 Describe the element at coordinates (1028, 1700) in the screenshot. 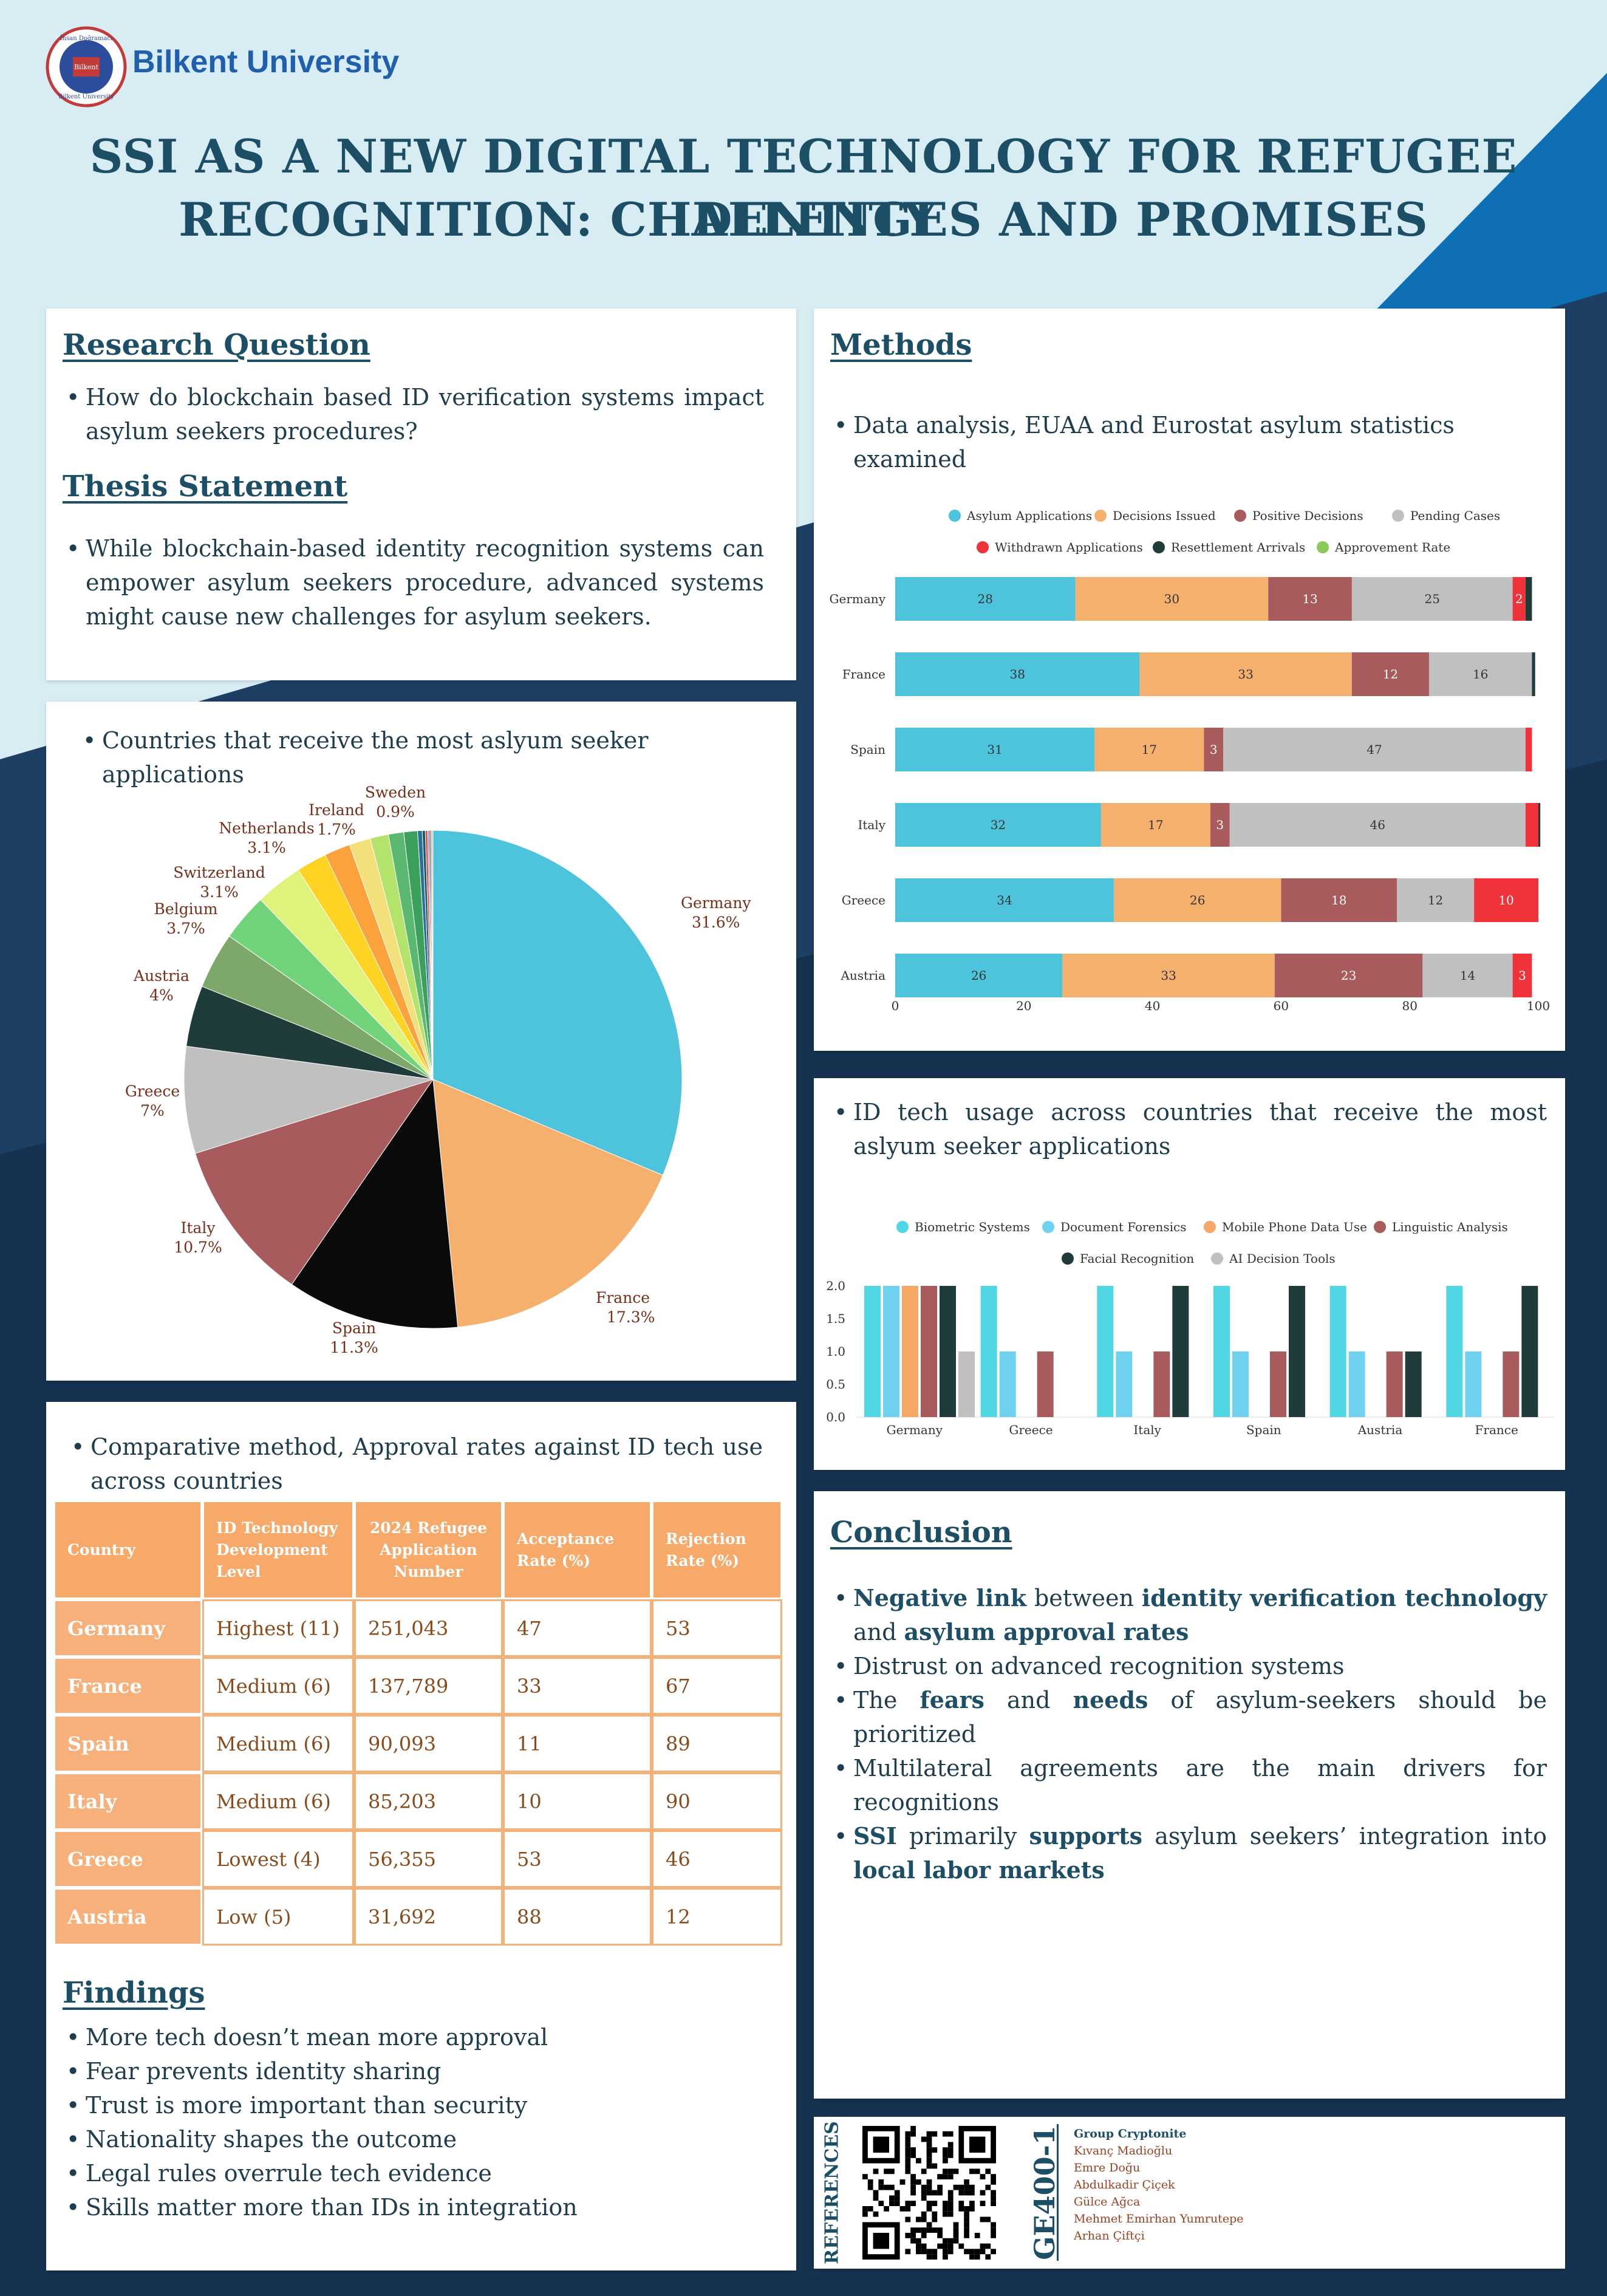

I see `plain-text: and` at that location.